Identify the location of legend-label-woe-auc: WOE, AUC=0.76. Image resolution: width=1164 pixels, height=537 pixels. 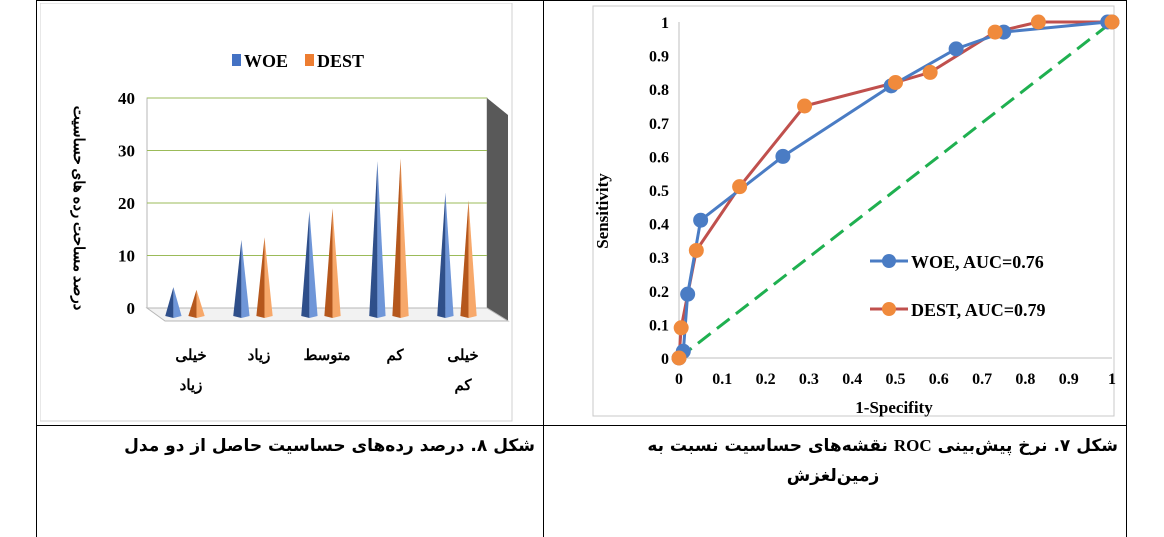
(977, 262).